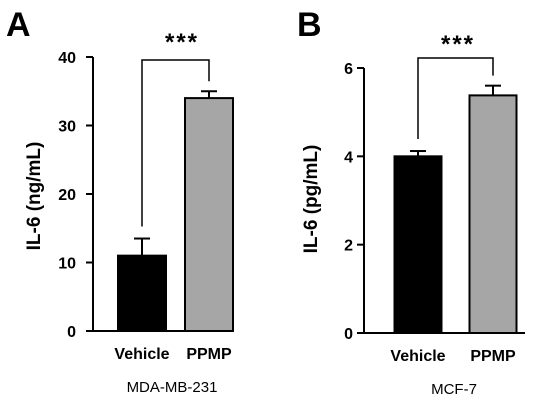 Image resolution: width=550 pixels, height=408 pixels. I want to click on panel-b-cell-line-label: MCF-7, so click(454, 389).